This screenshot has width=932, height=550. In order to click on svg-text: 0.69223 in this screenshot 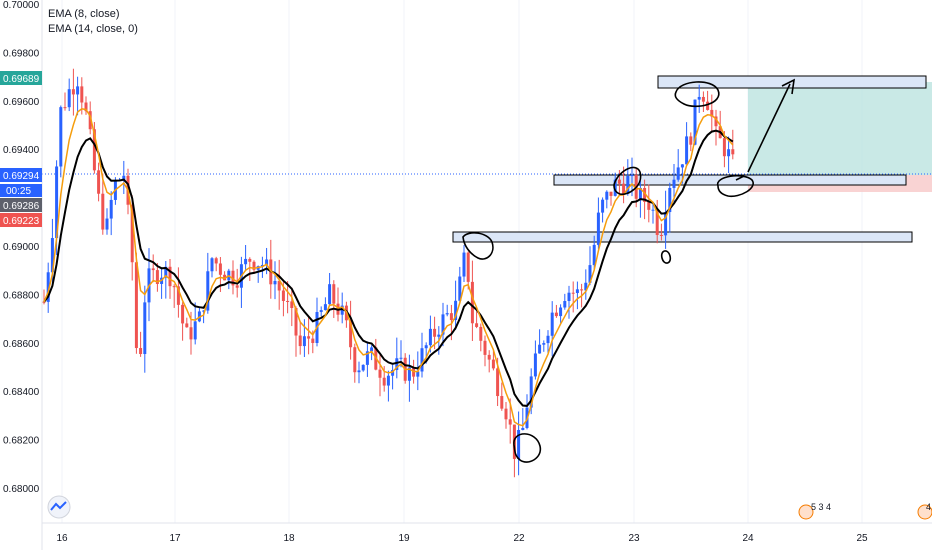, I will do `click(21, 221)`.